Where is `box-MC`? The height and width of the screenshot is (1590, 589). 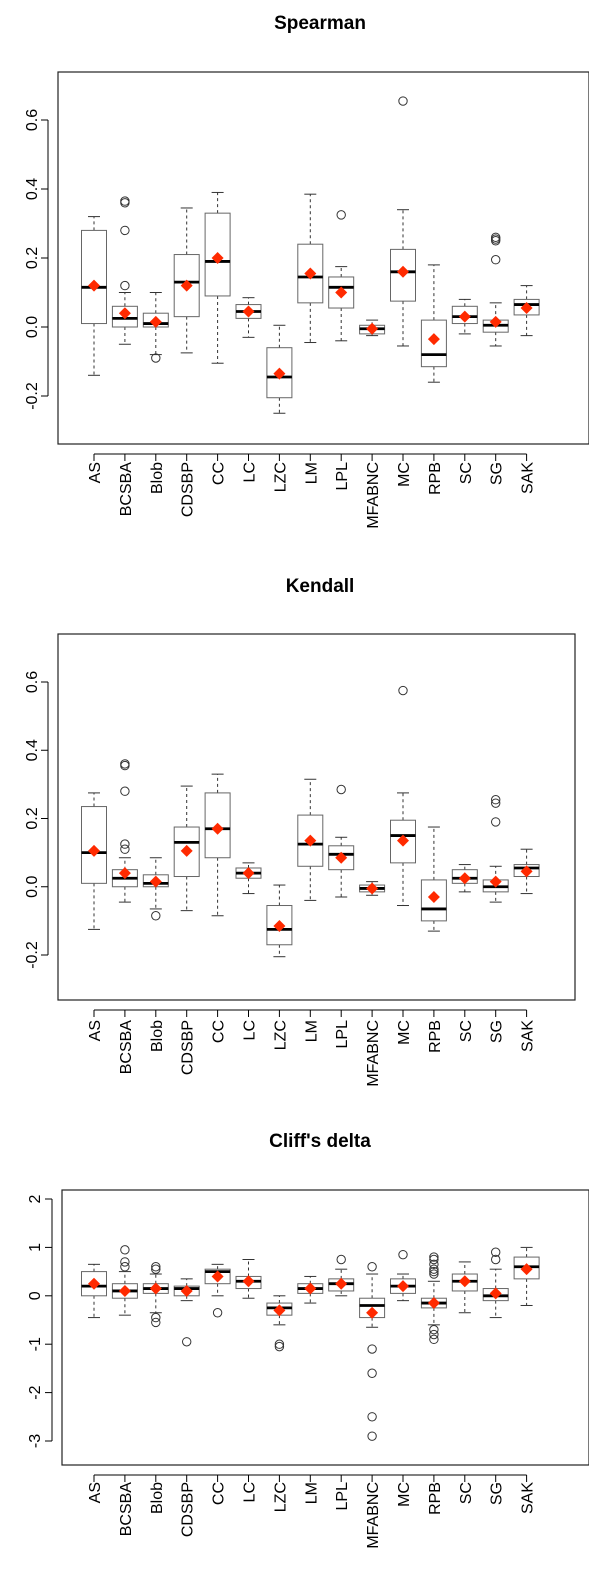 box-MC is located at coordinates (403, 796).